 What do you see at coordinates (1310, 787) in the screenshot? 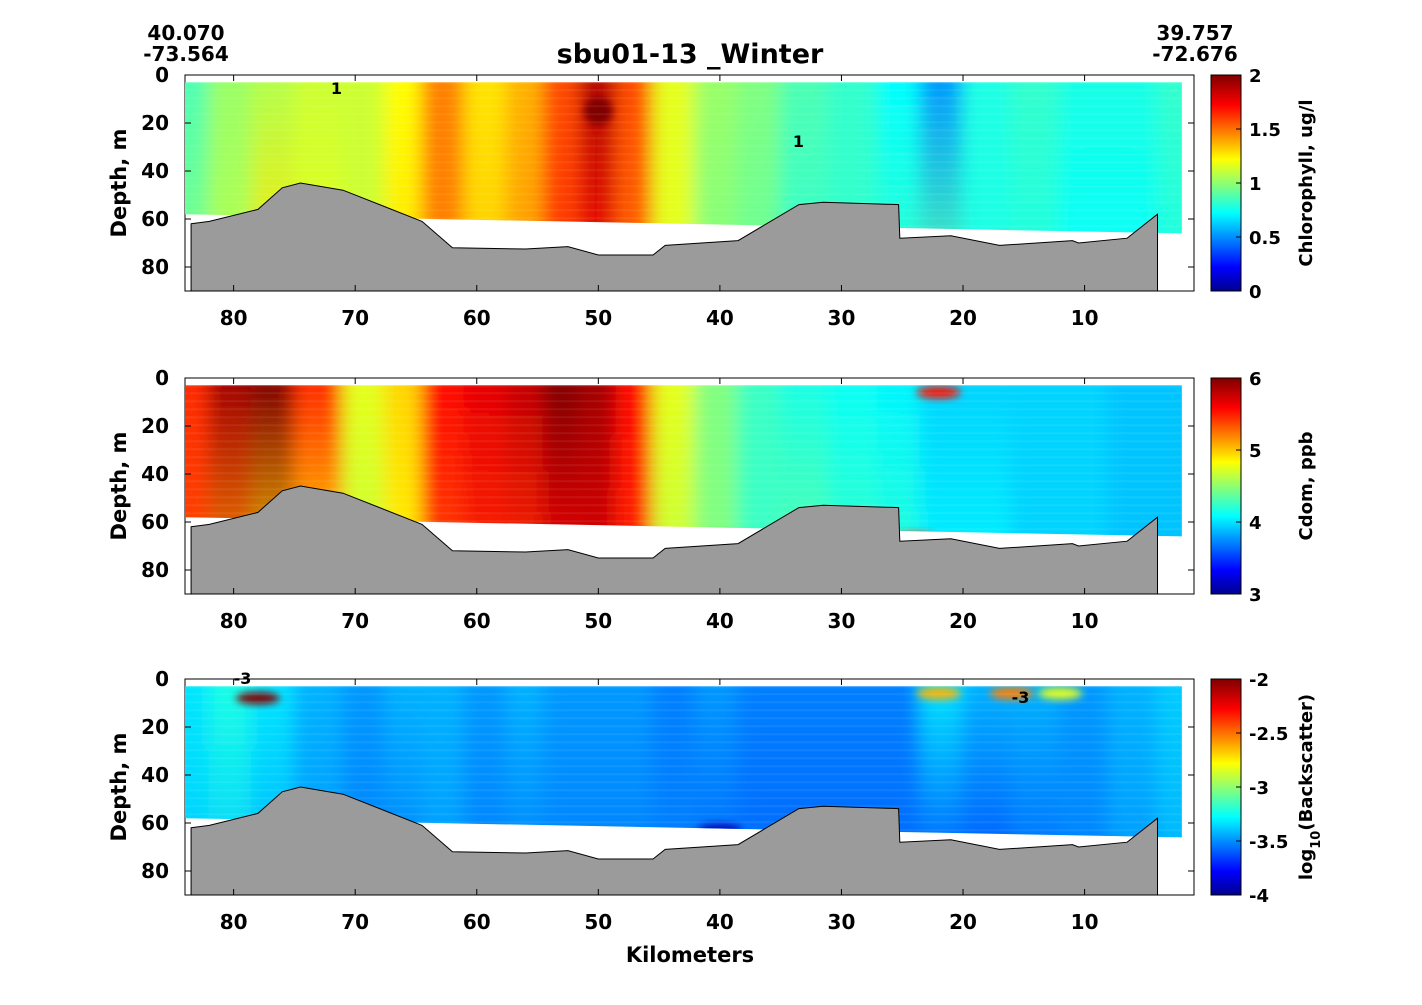
I see `colorbar-label: log10(Backscatter)` at bounding box center [1310, 787].